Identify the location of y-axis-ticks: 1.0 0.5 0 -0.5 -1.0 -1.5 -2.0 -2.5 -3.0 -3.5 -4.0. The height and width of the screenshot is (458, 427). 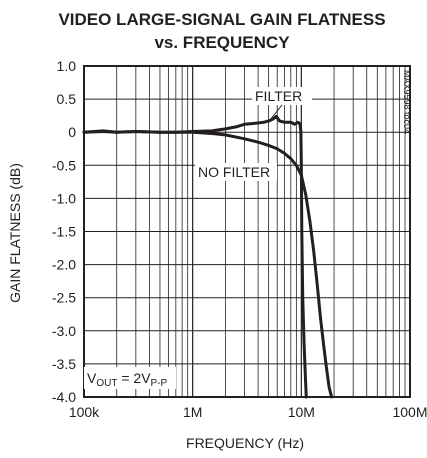
(64, 231).